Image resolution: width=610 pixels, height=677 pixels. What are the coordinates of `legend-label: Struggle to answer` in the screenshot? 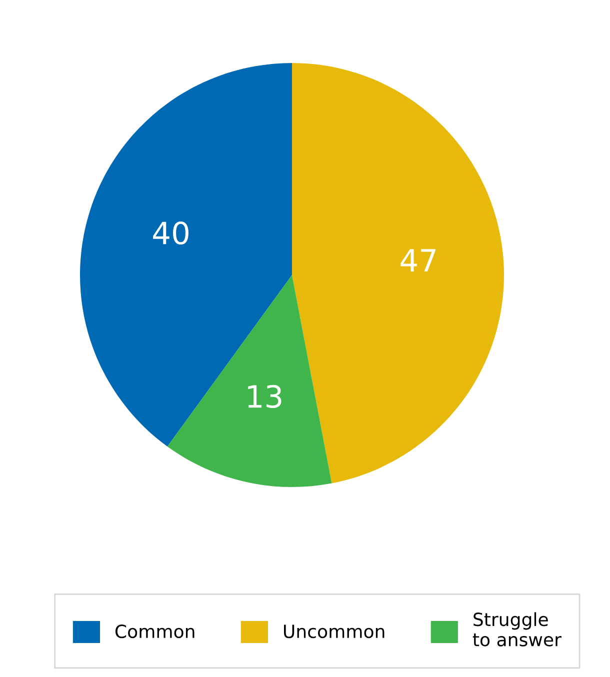 It's located at (517, 629).